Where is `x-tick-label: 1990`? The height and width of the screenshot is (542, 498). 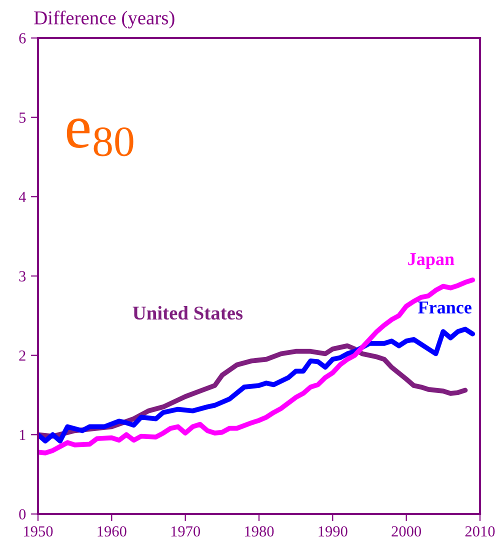 x-tick-label: 1990 is located at coordinates (333, 531).